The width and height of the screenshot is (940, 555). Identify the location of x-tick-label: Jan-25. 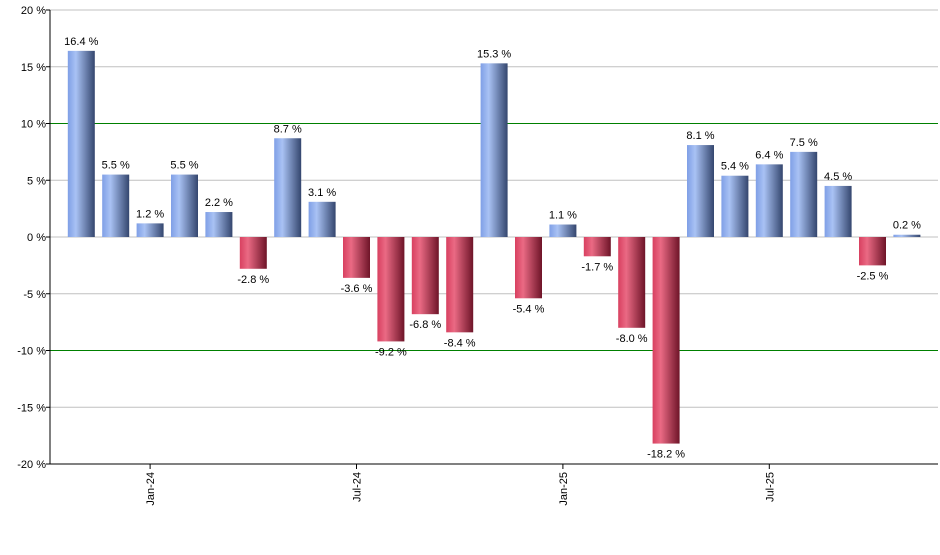
(564, 489).